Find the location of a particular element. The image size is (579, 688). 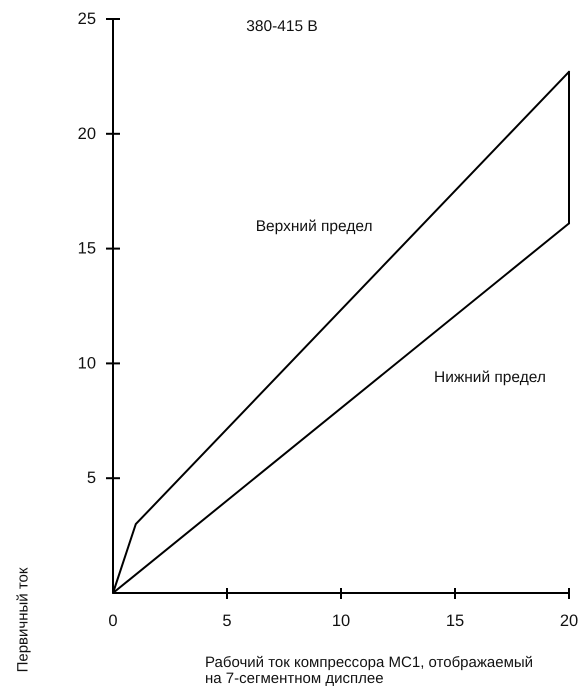

y-tick-label: 10 is located at coordinates (87, 363).